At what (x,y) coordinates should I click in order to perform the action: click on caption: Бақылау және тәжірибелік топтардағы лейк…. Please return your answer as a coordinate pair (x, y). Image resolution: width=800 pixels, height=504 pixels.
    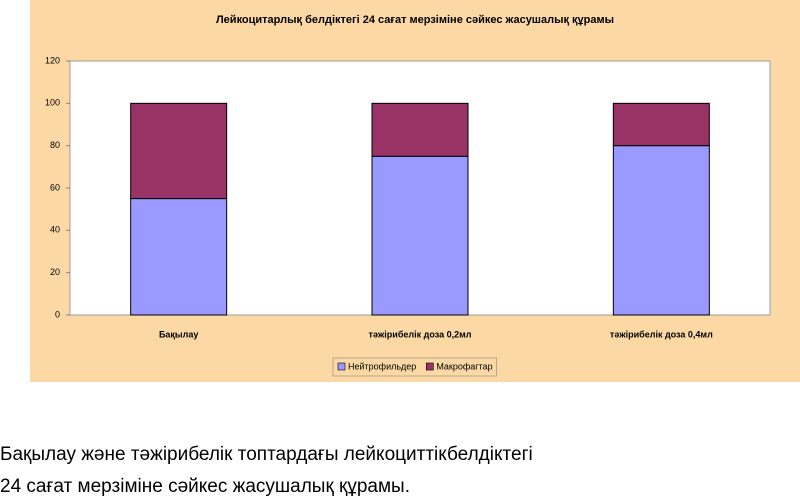
    Looking at the image, I should click on (266, 454).